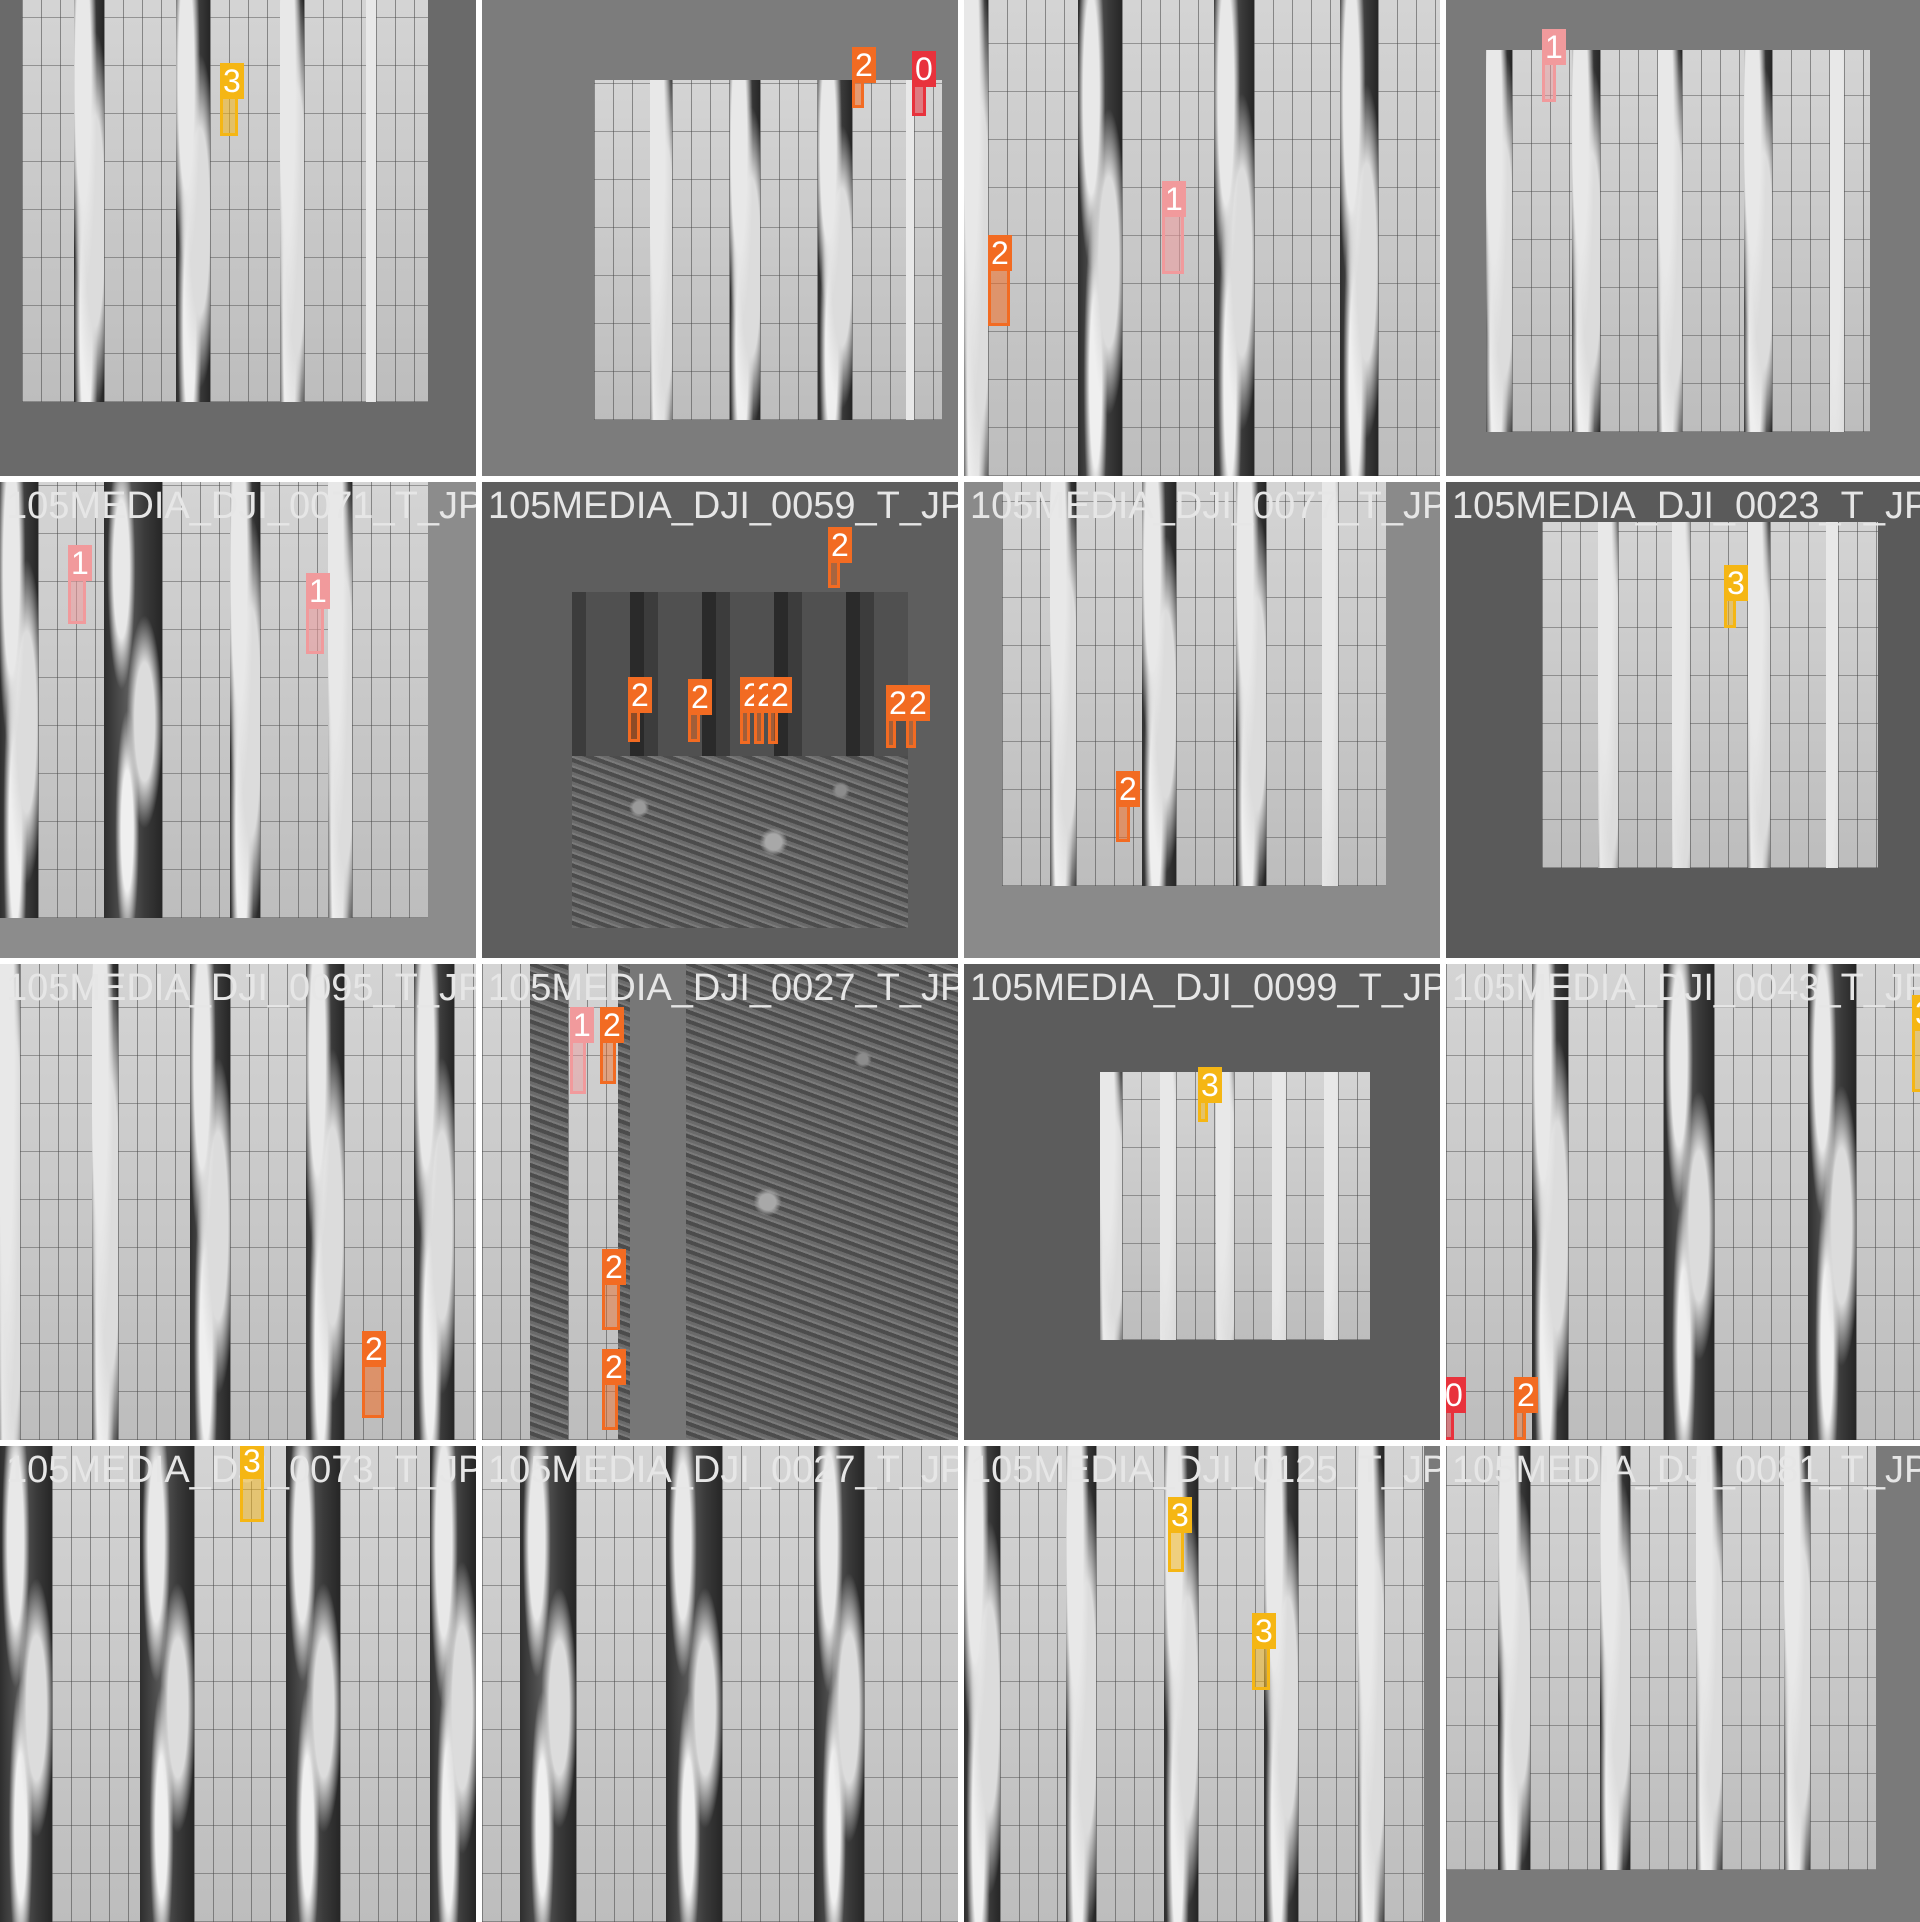  I want to click on tile-11: 105MEDIA_DJI_0099_T_JPG 3, so click(1202, 1202).